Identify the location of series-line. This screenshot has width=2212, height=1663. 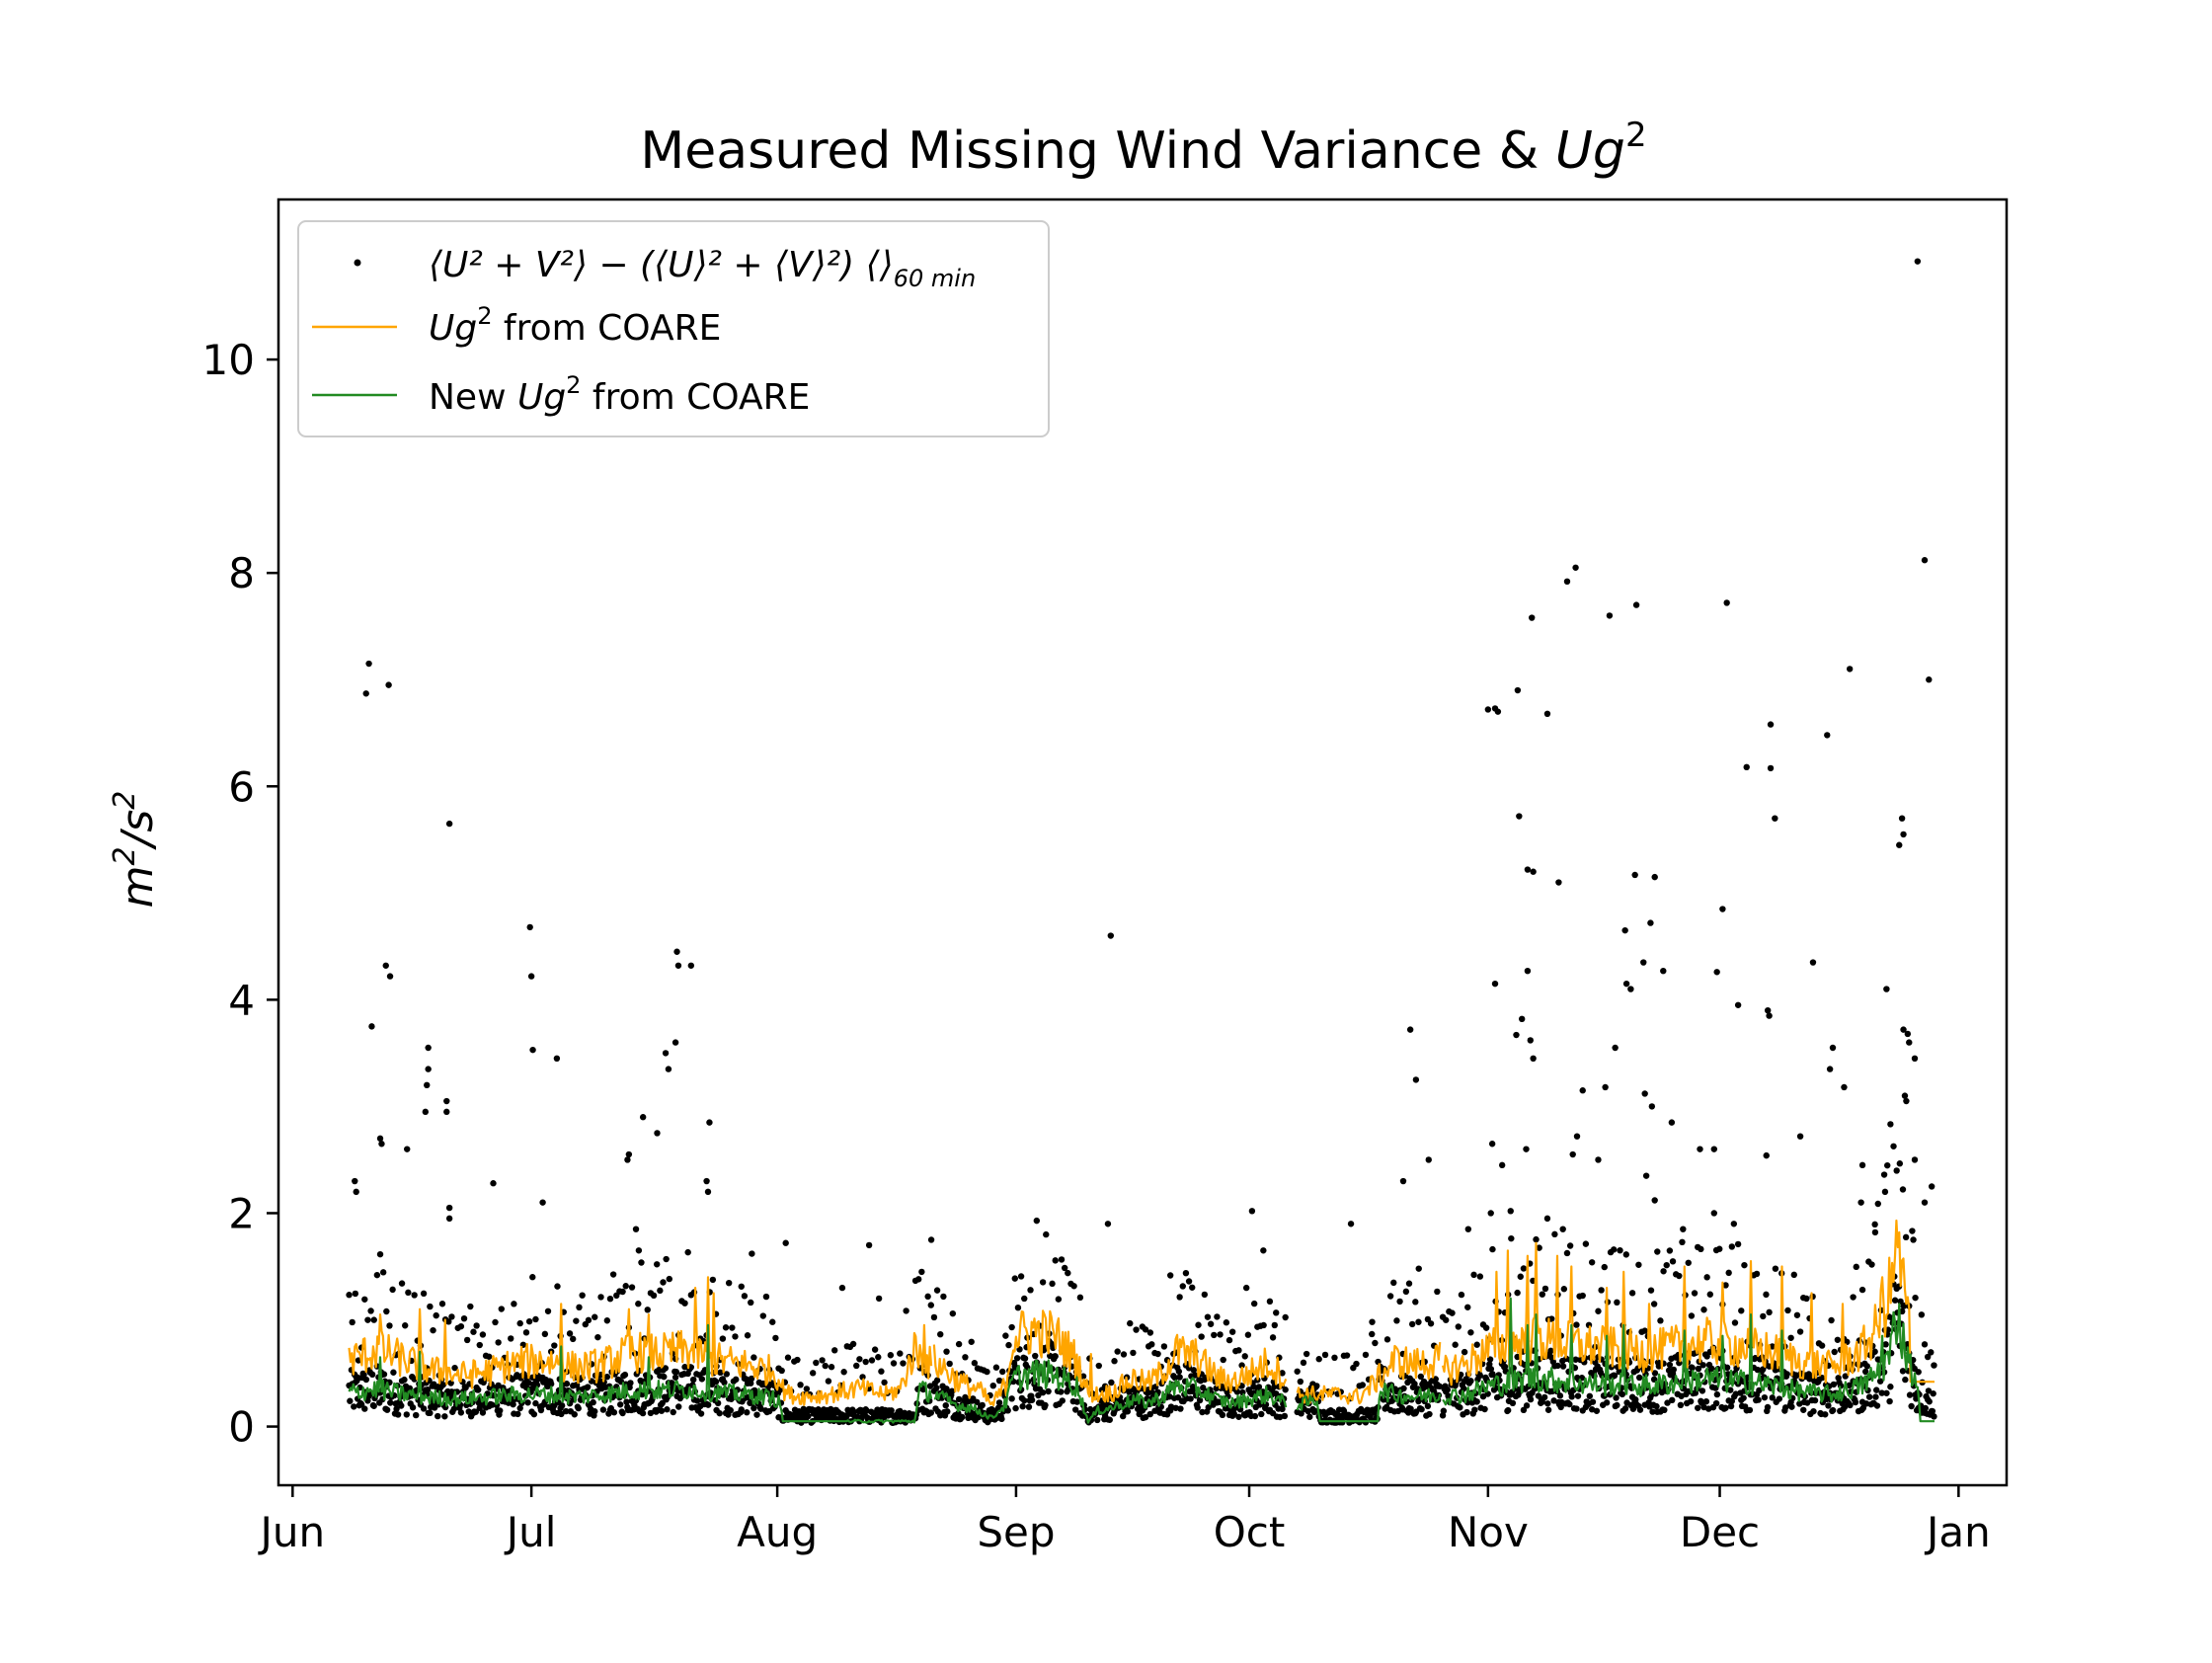
(533, 1365).